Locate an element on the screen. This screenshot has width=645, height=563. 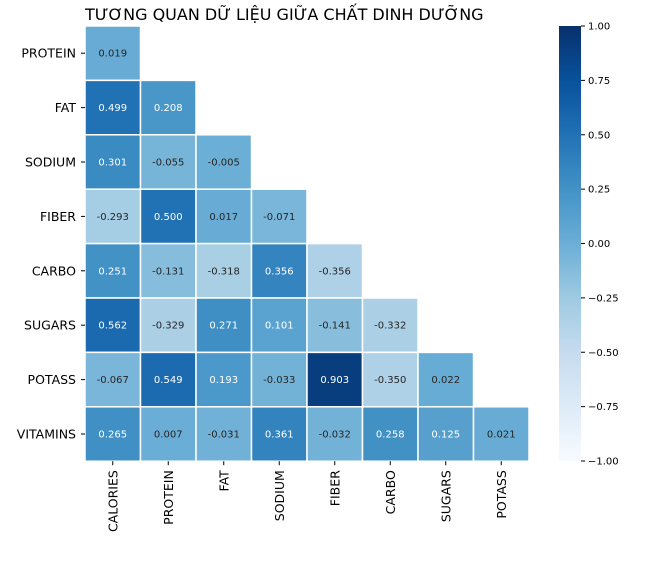
cell-value-label: 0.265 is located at coordinates (112, 435).